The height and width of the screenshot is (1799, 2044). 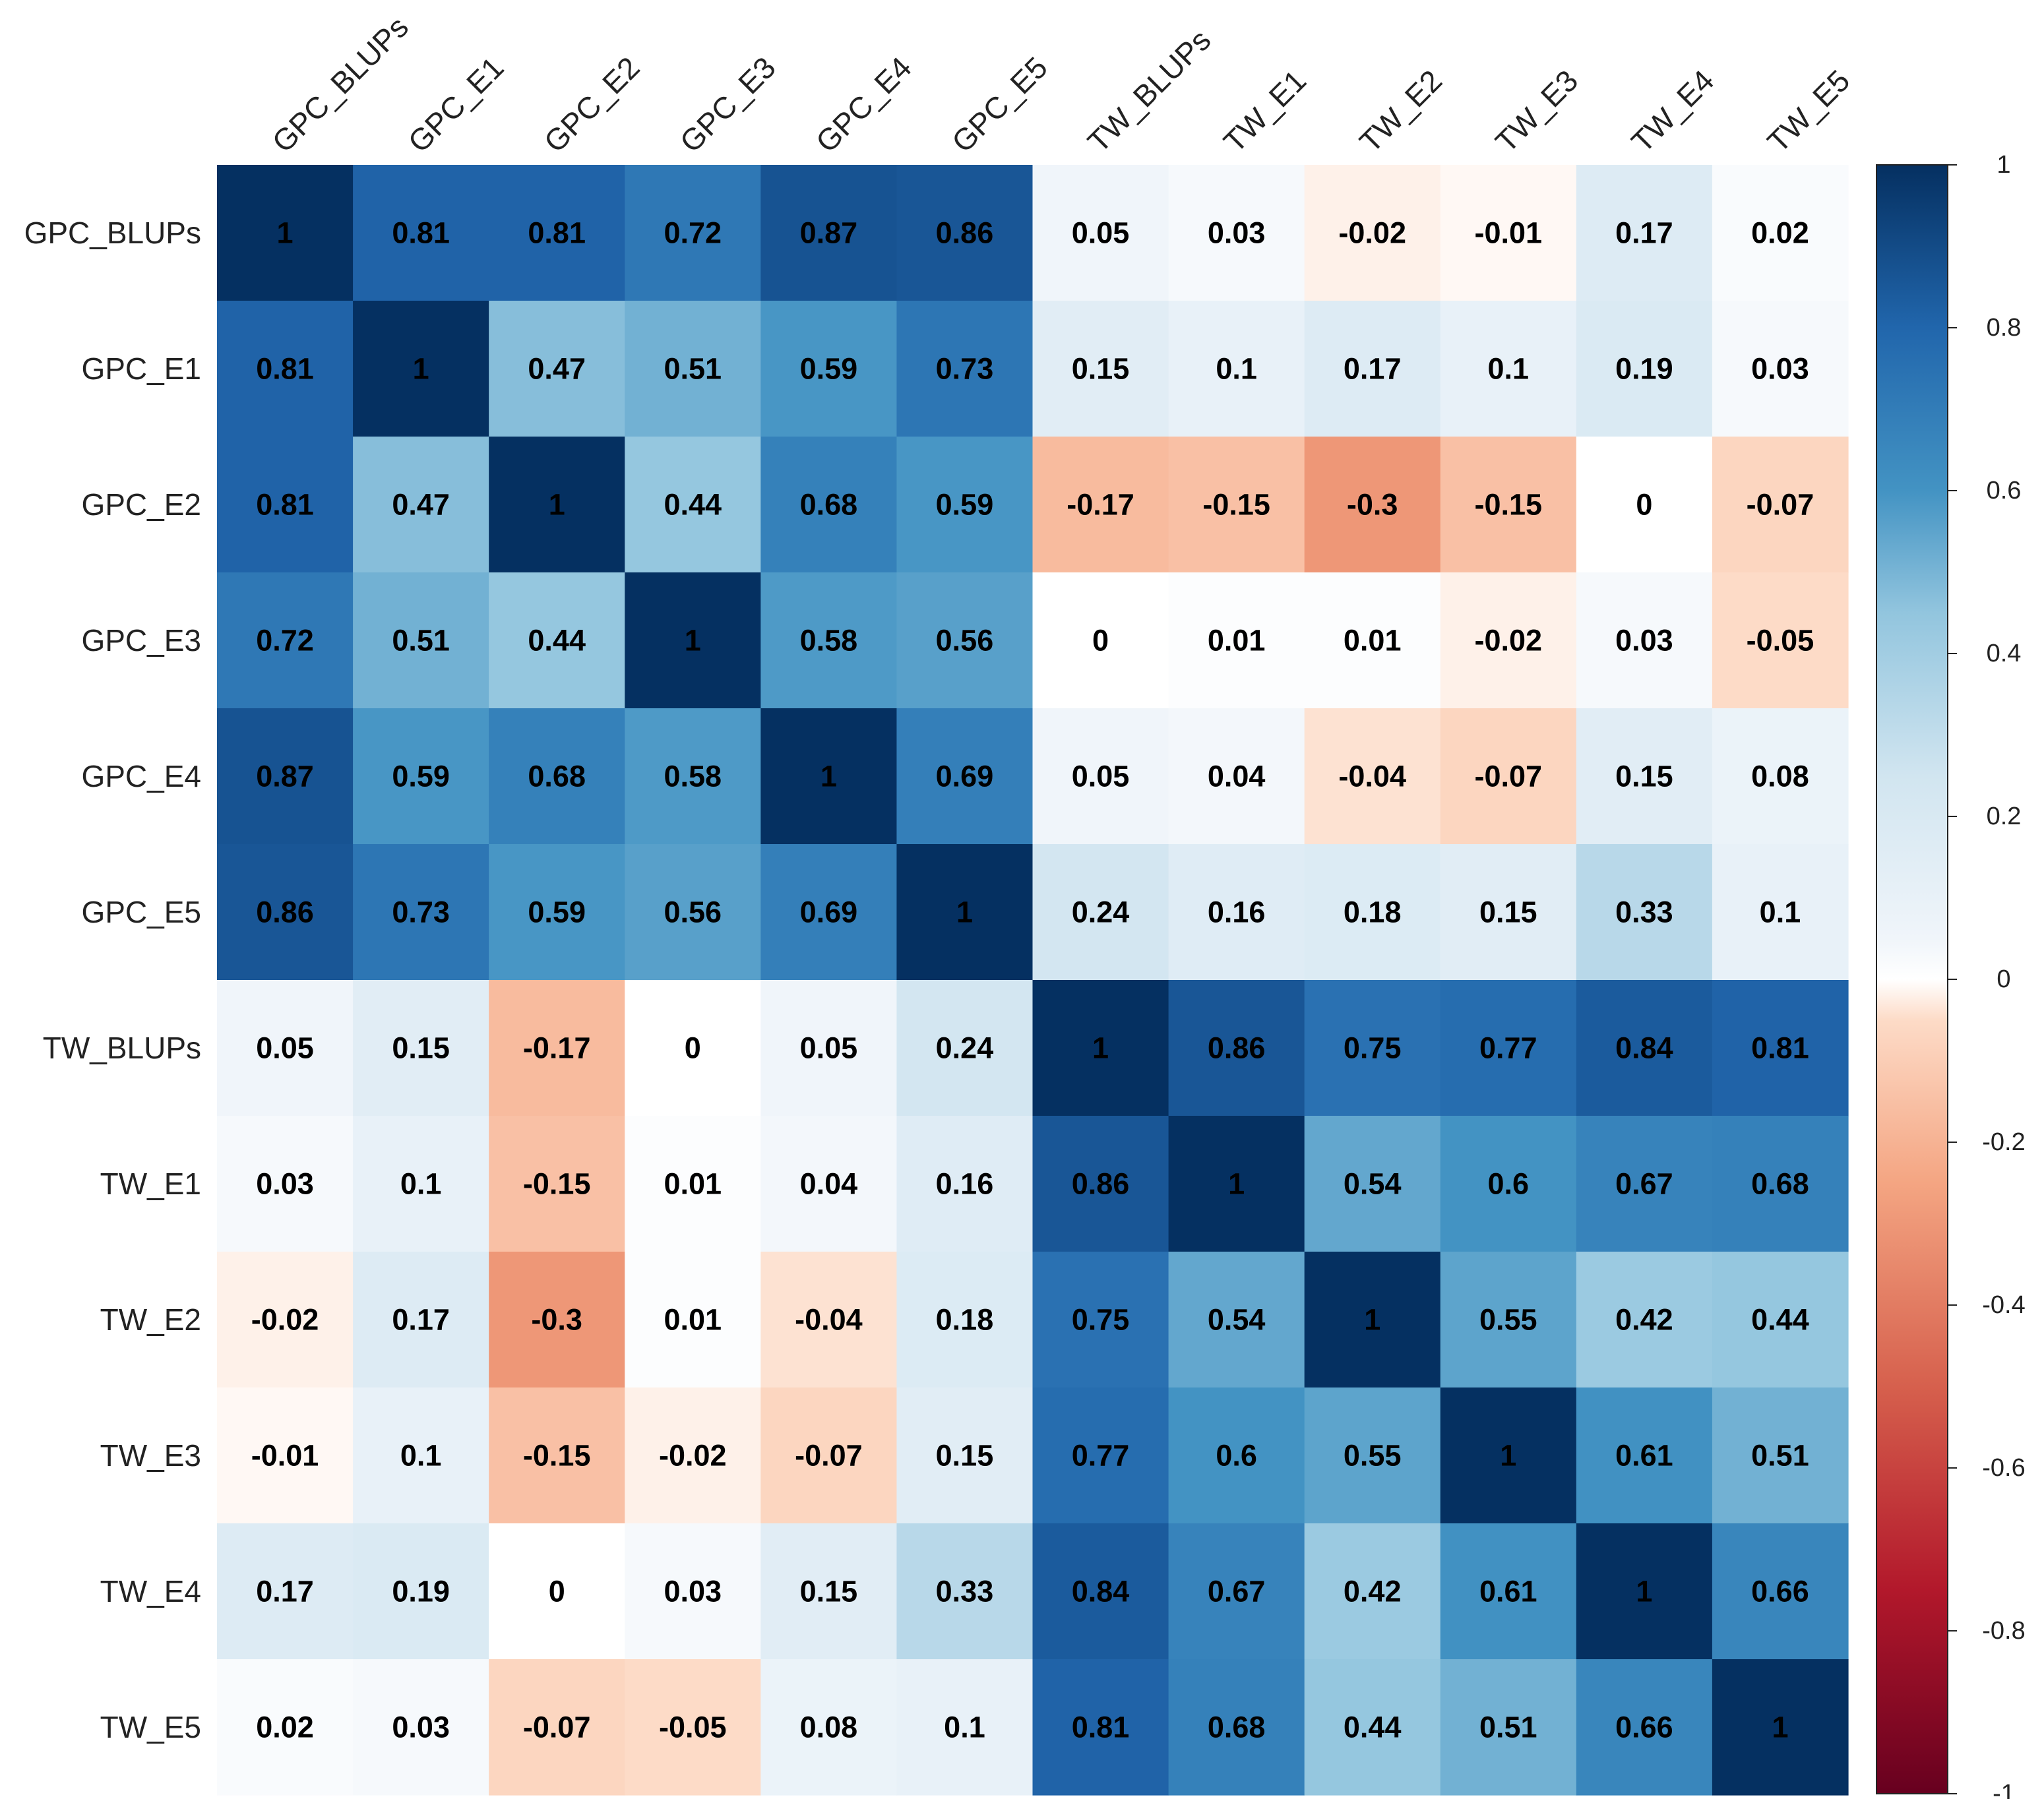 I want to click on cell-value-label: 0.68, so click(x=1237, y=1727).